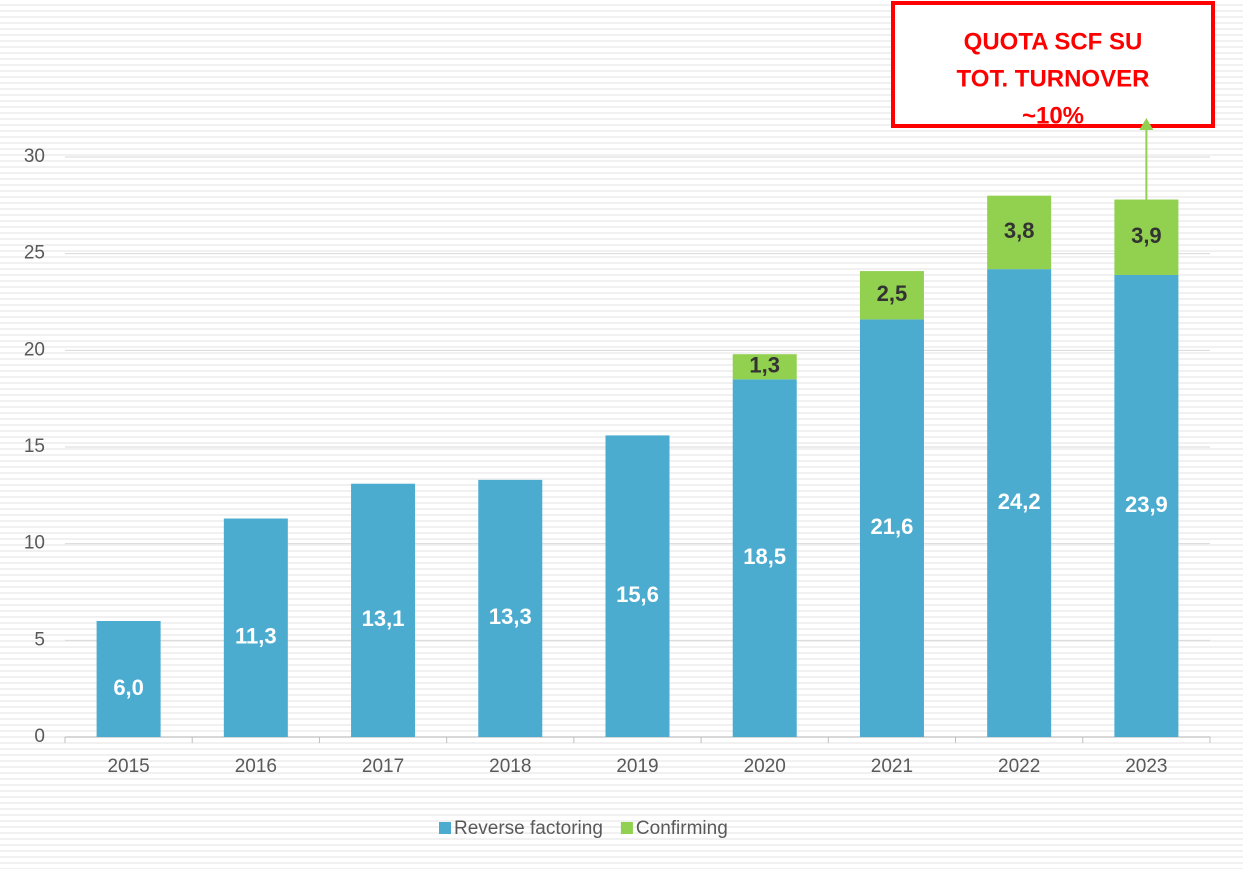 This screenshot has width=1243, height=869. I want to click on data-label: 18,5, so click(764, 556).